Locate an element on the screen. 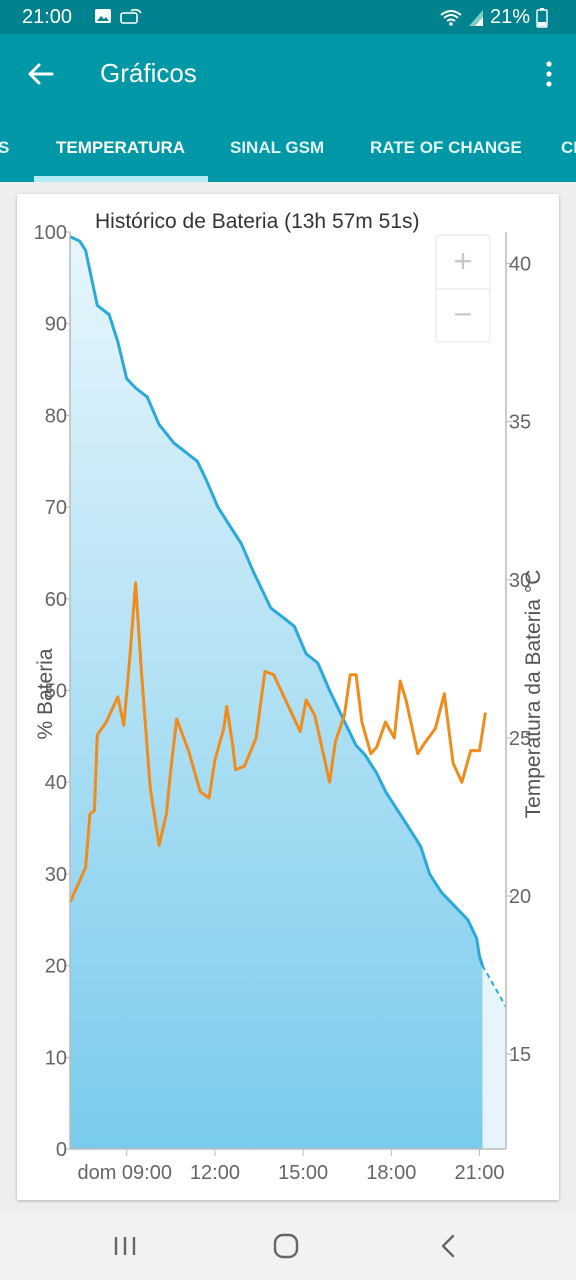 This screenshot has height=1280, width=576. tab-partial-right: CI is located at coordinates (568, 147).